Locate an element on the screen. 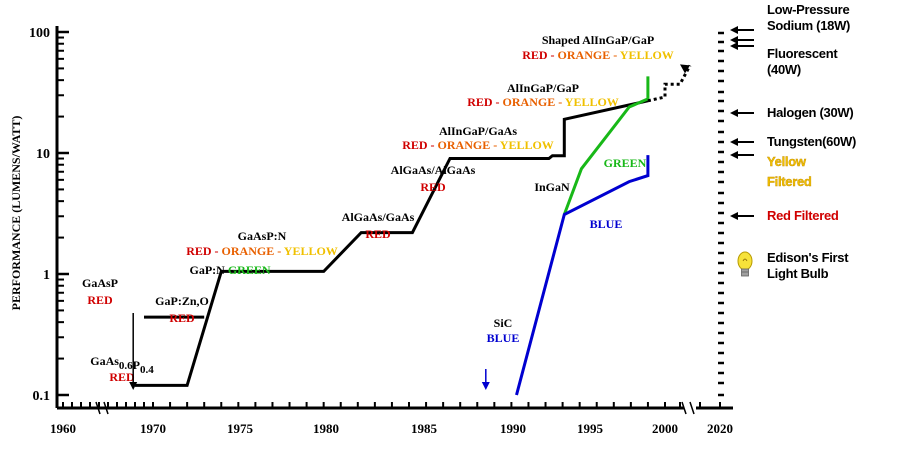  reference-label: Yellow is located at coordinates (787, 161).